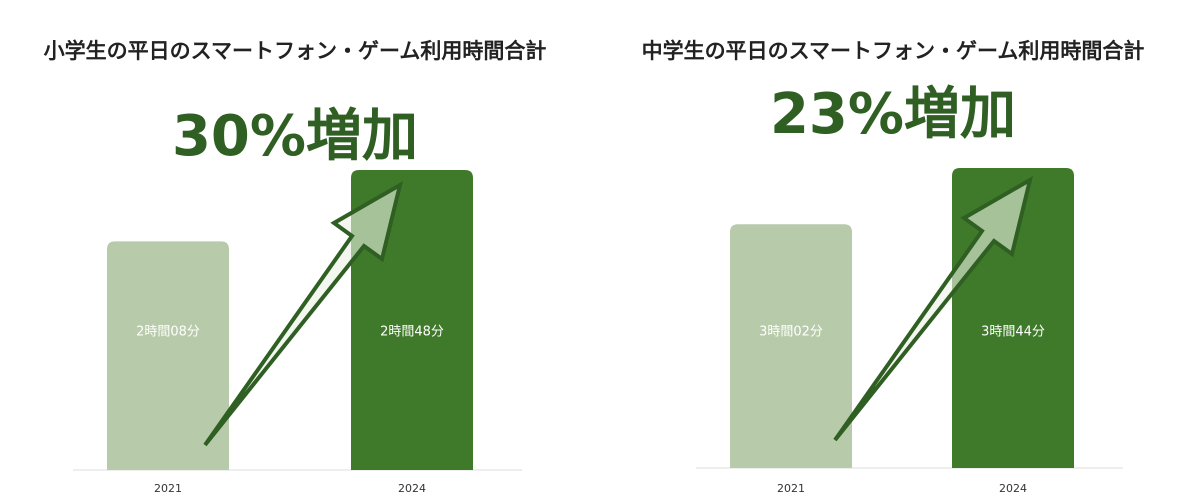 The width and height of the screenshot is (1200, 501). I want to click on value-label: 3時間44分, so click(1013, 332).